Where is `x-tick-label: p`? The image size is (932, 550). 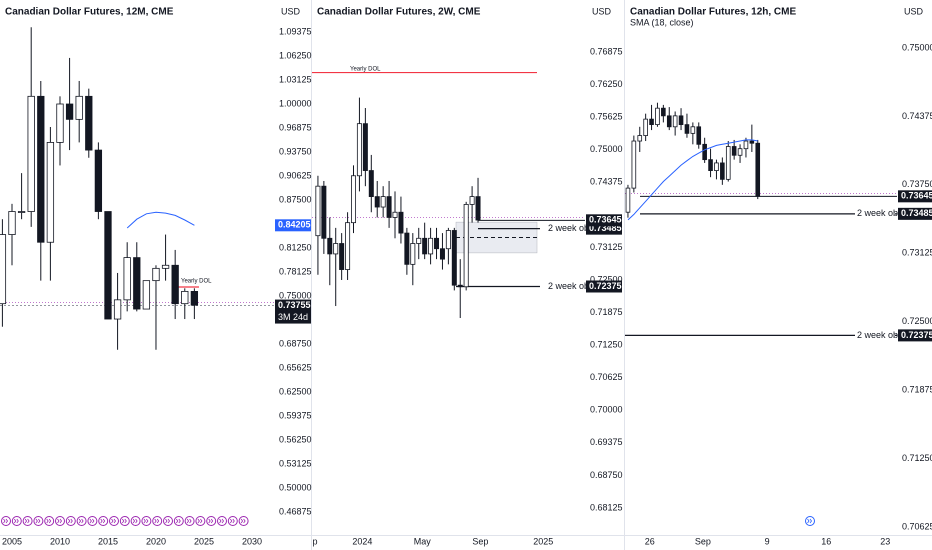 x-tick-label: p is located at coordinates (314, 541).